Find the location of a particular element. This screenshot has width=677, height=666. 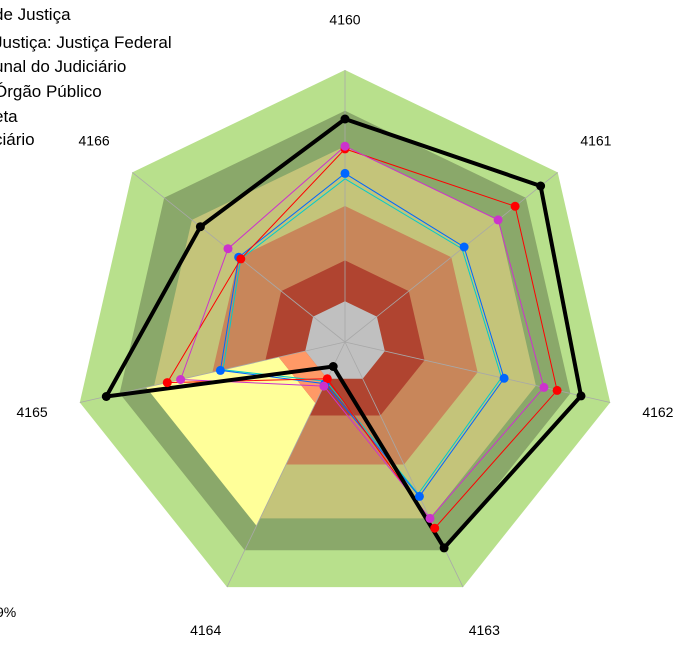

legend-entry: eta is located at coordinates (9, 117).